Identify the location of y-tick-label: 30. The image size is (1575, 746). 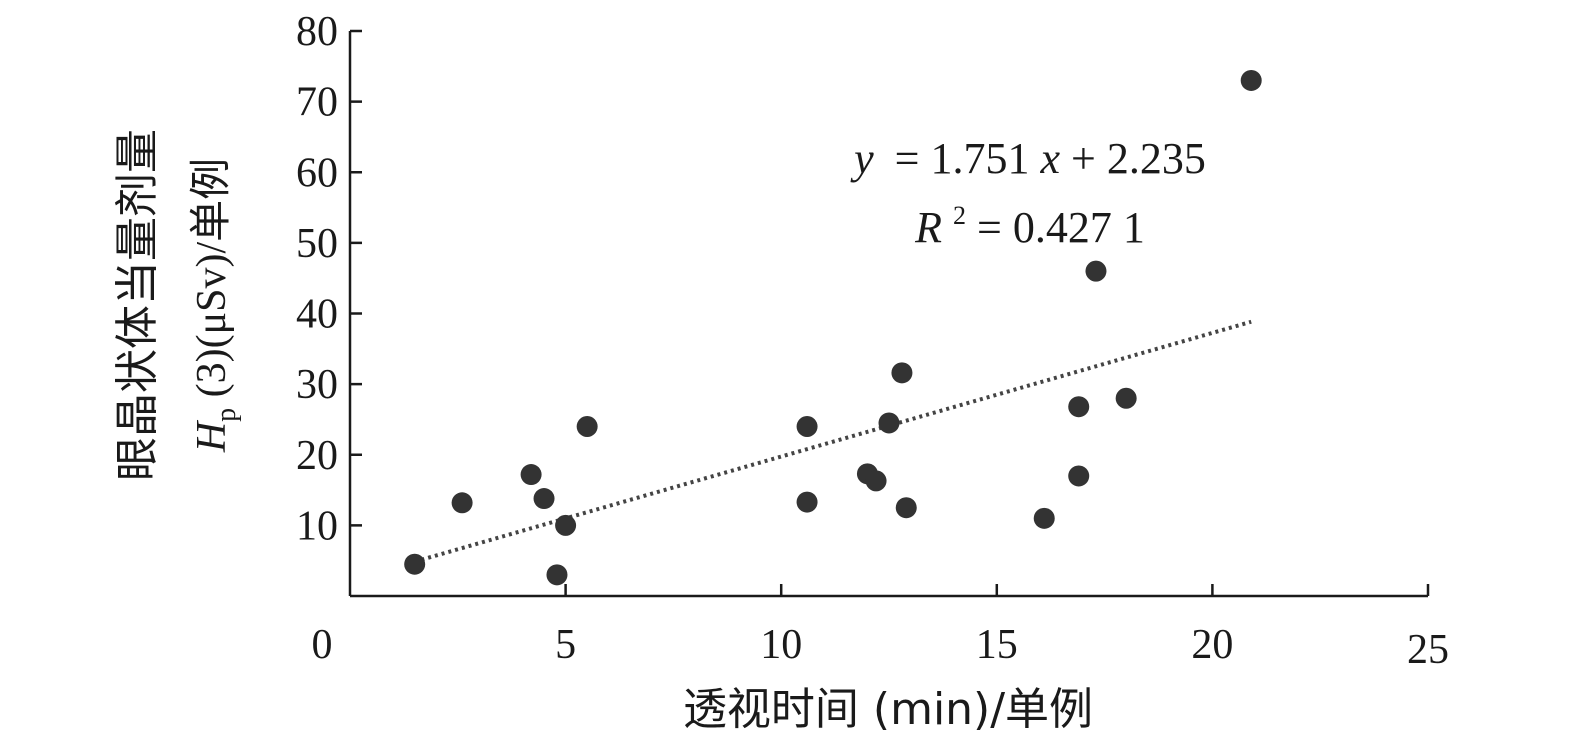
(317, 385).